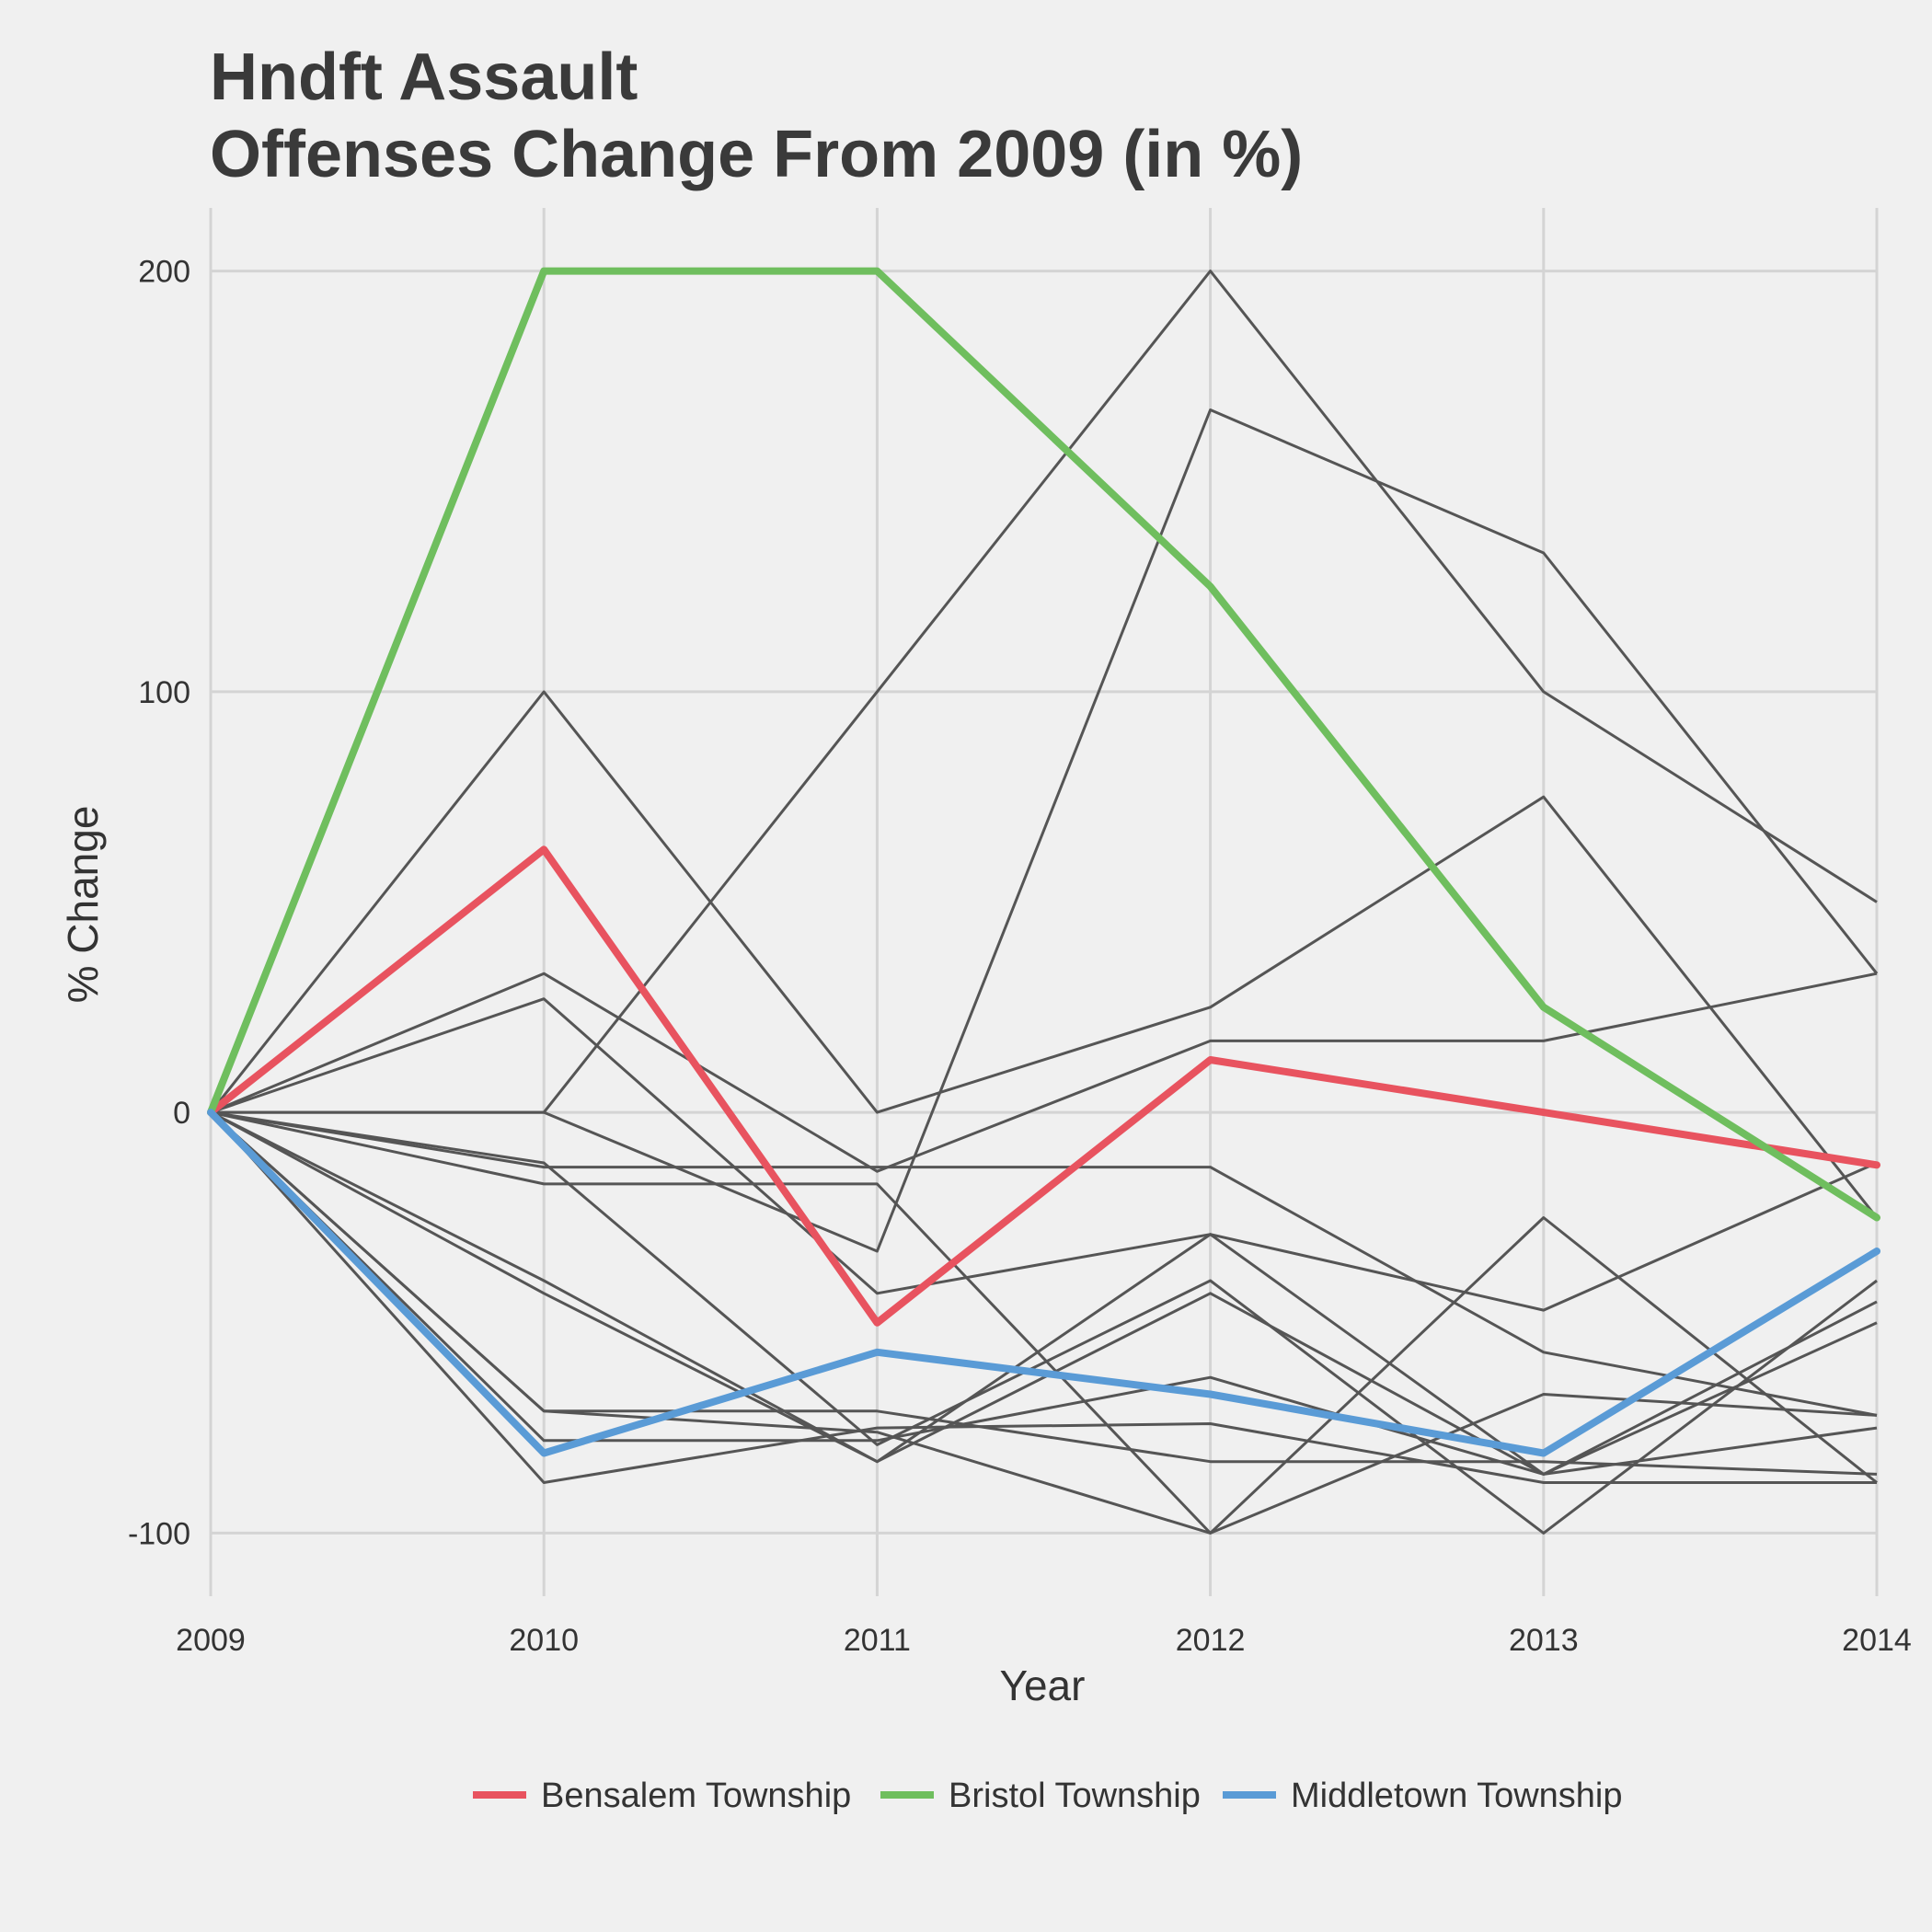  What do you see at coordinates (159, 1533) in the screenshot?
I see `y-tick-label: -100` at bounding box center [159, 1533].